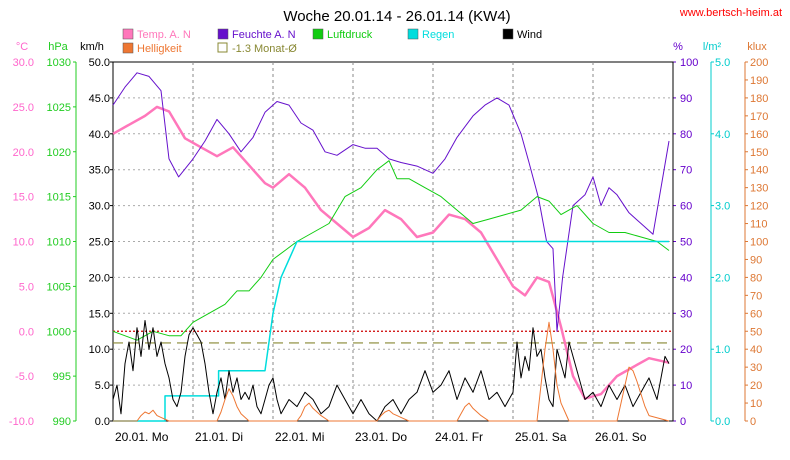  I want to click on tick-label-klux: 150, so click(759, 153).